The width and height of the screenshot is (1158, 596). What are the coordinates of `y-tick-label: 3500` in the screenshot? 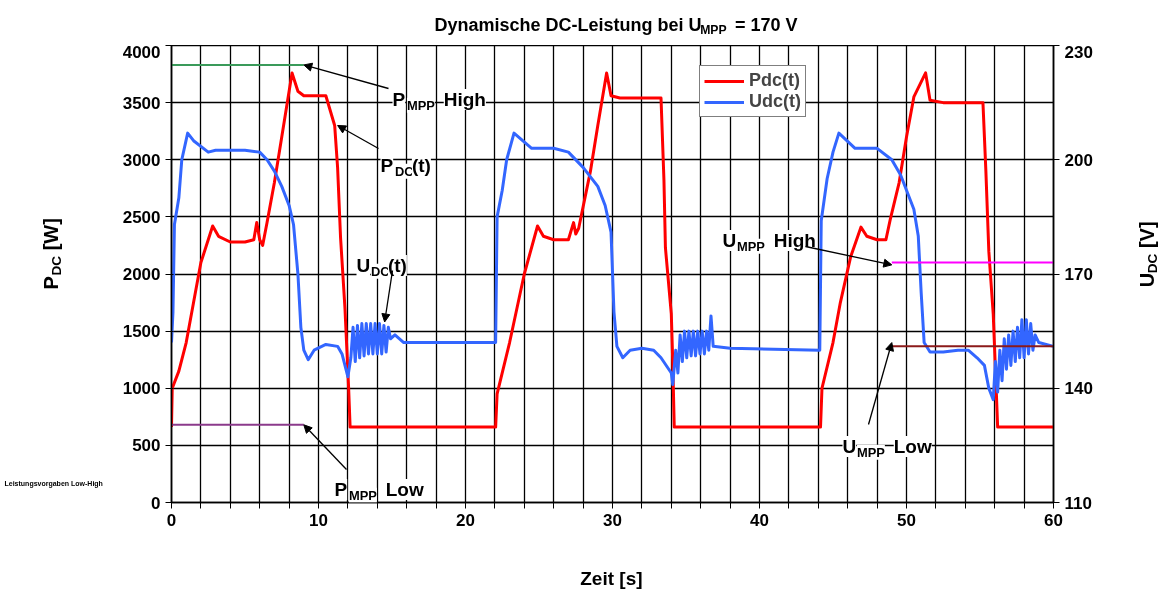 It's located at (141, 103).